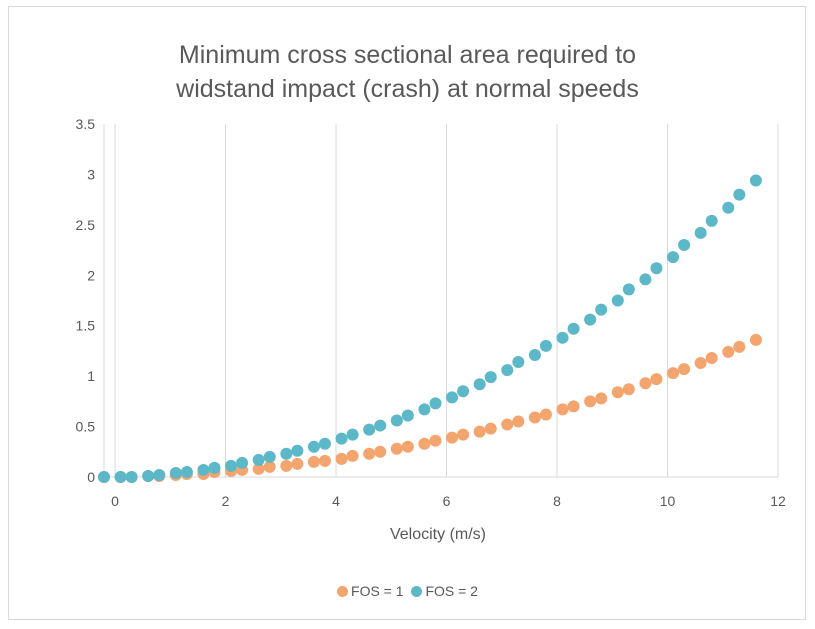 Image resolution: width=815 pixels, height=629 pixels. I want to click on legend-item-fos-1: FOS = 1, so click(370, 591).